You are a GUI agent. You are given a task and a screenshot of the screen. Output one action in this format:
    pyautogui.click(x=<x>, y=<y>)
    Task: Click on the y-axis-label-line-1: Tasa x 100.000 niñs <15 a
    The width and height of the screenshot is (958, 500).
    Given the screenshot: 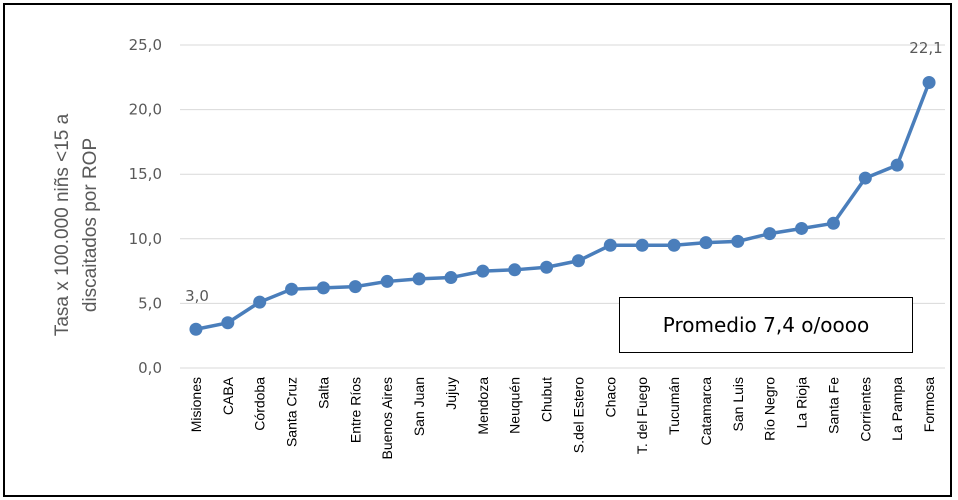 What is the action you would take?
    pyautogui.click(x=62, y=224)
    